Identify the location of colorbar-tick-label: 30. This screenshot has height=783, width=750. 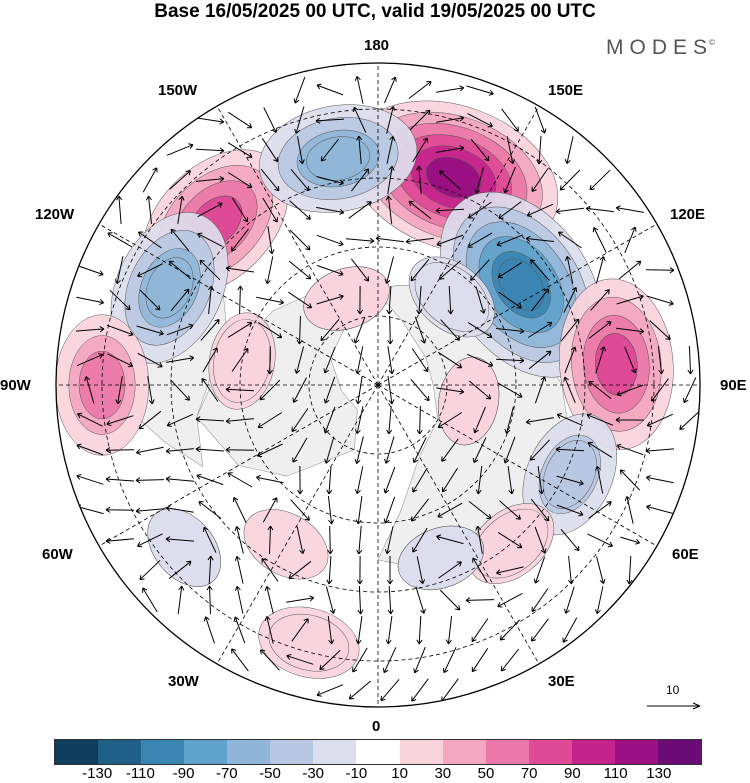
(443, 773).